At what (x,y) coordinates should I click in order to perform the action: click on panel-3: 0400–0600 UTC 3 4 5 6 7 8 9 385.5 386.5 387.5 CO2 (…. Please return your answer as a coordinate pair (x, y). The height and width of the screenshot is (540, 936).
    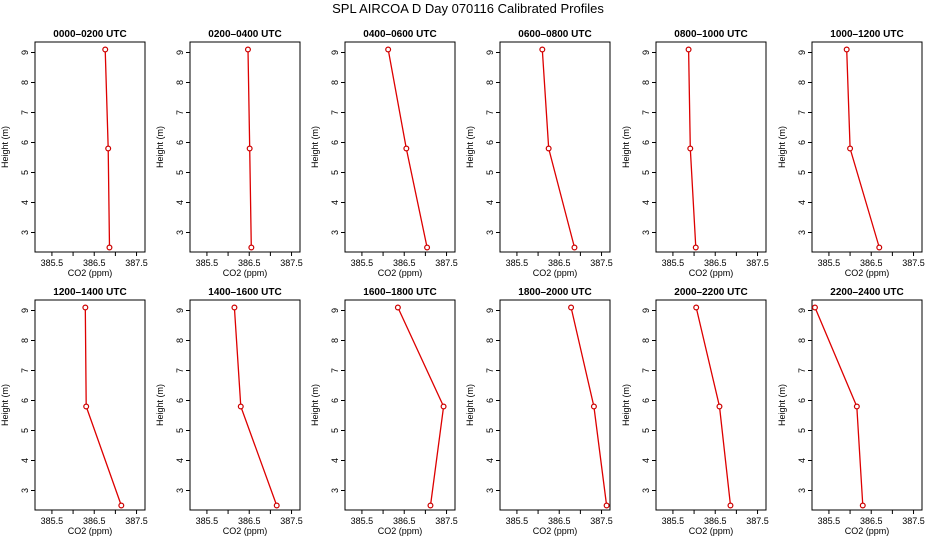
    Looking at the image, I should click on (384, 153).